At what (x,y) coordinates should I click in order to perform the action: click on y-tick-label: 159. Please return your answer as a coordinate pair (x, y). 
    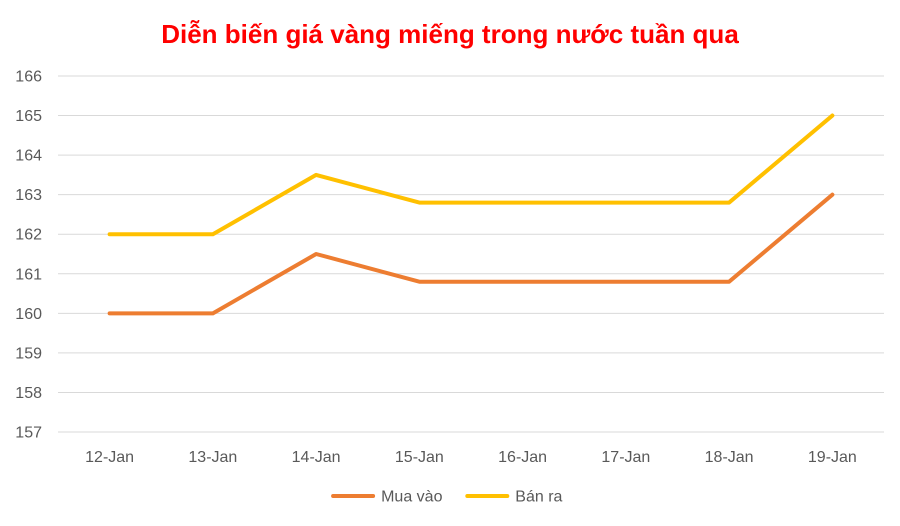
    Looking at the image, I should click on (28, 353).